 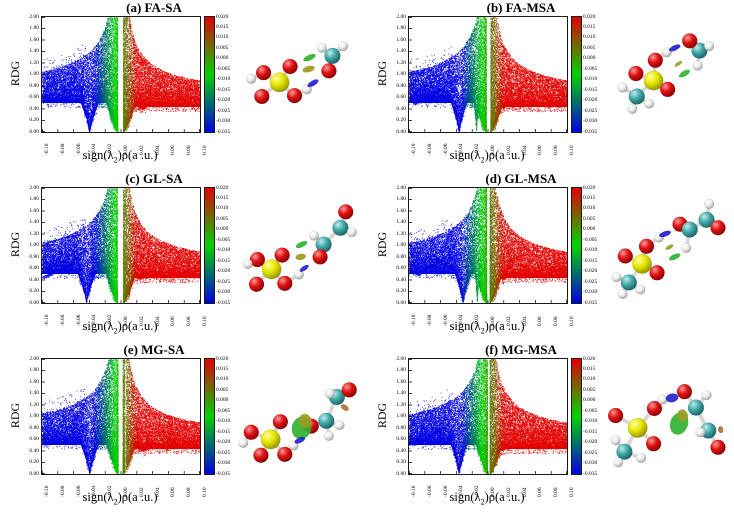 What do you see at coordinates (154, 349) in the screenshot?
I see `panel-title: (e) MG-SA` at bounding box center [154, 349].